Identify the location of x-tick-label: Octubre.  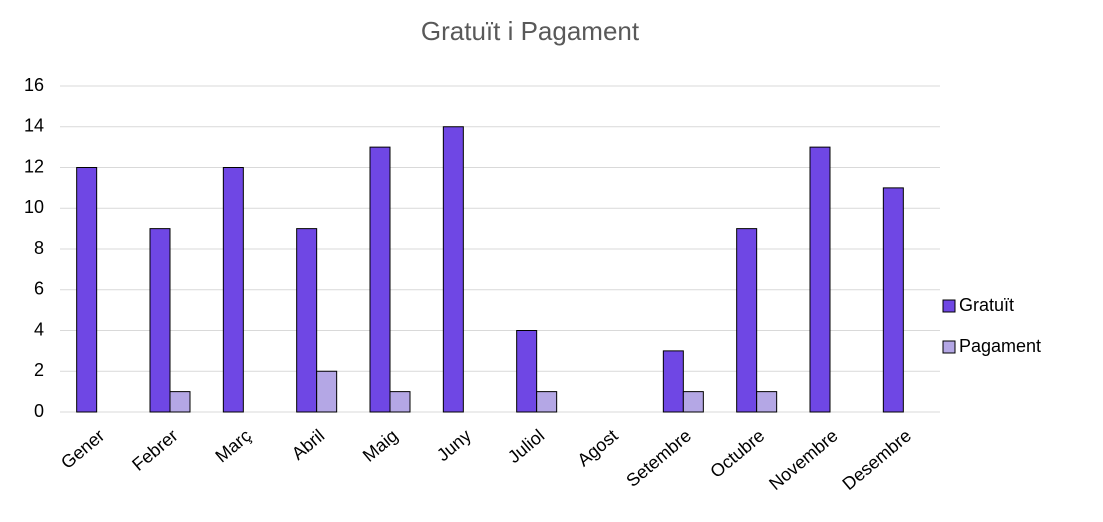
(737, 453).